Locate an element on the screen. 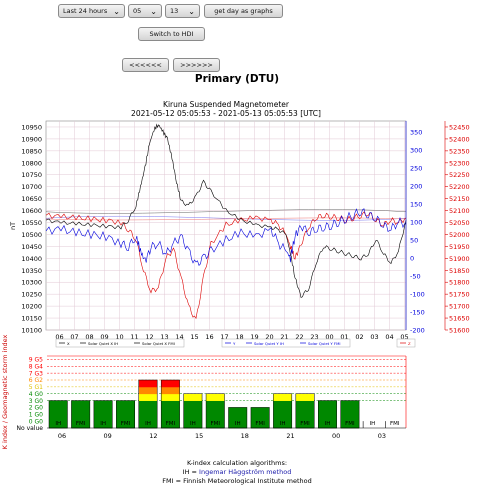  y-right-tick-label: 51800 is located at coordinates (459, 283).